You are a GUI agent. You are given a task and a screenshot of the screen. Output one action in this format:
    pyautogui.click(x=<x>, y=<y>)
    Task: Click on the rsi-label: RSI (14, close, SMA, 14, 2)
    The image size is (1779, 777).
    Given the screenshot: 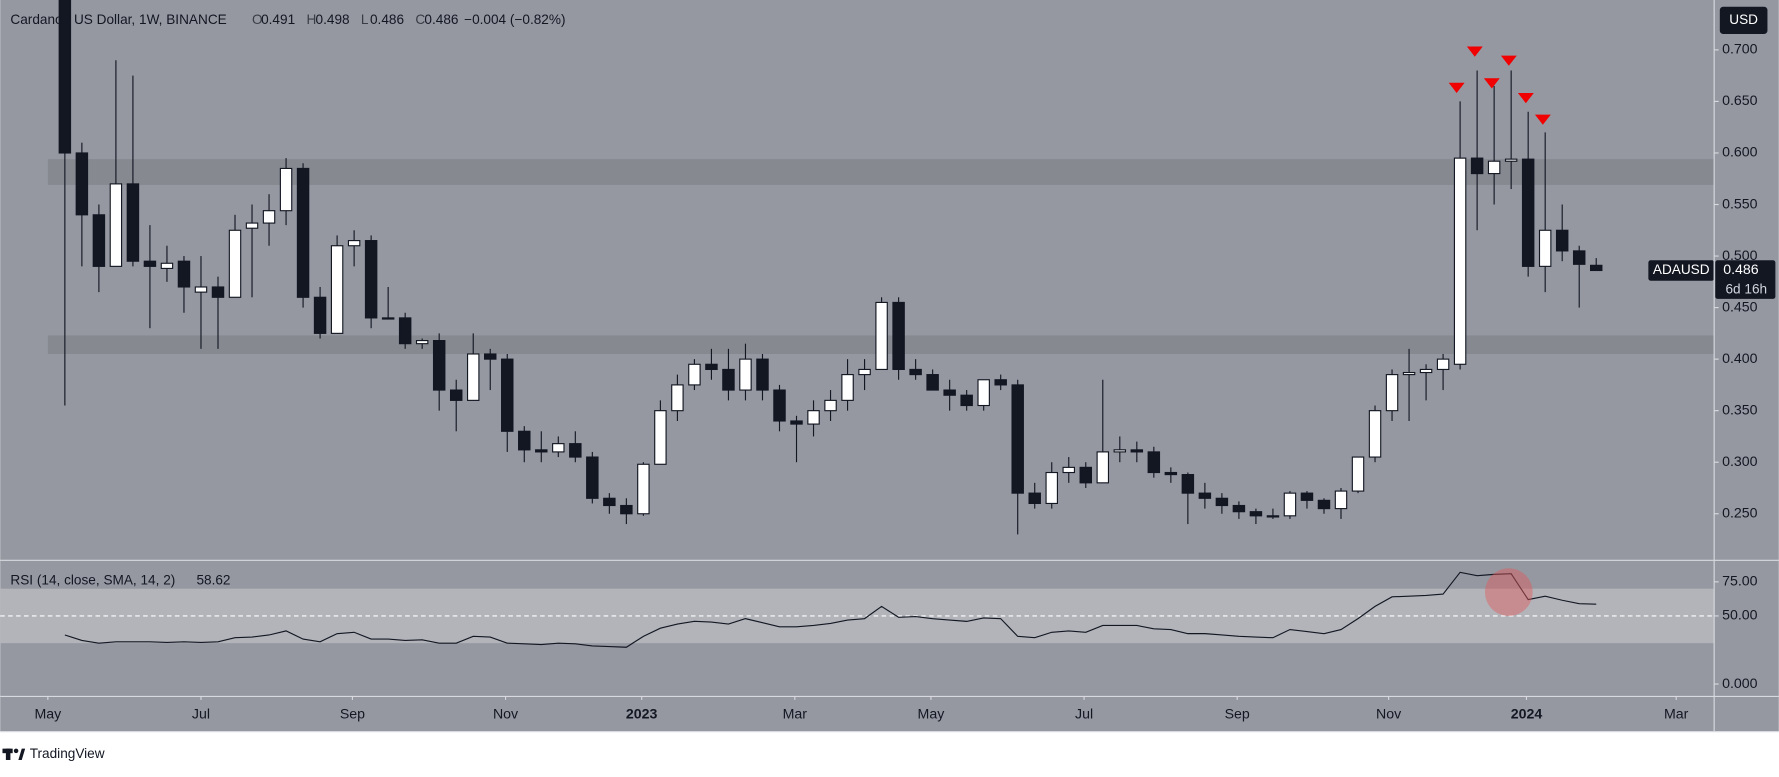 What is the action you would take?
    pyautogui.click(x=92, y=579)
    